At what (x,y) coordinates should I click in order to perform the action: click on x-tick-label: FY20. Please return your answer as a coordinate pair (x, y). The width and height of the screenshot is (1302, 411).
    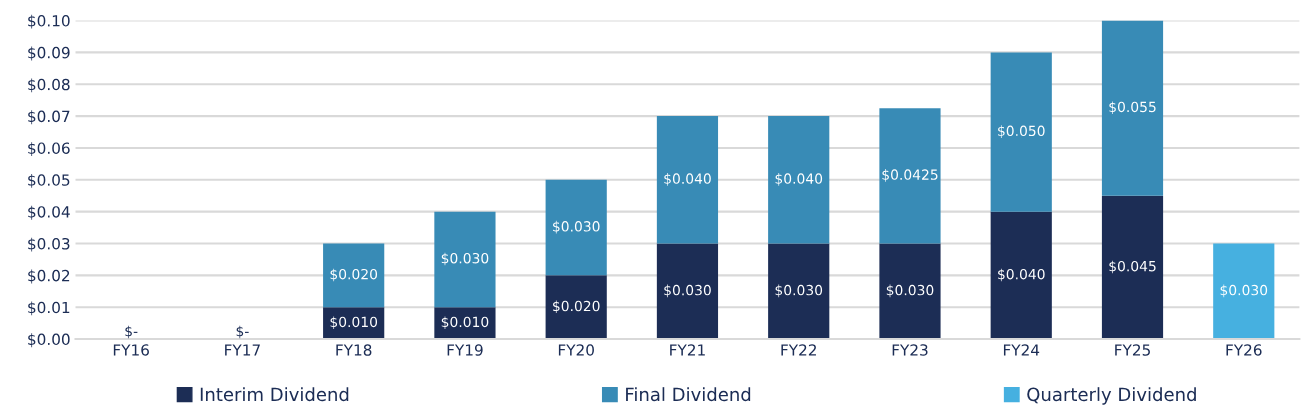
    Looking at the image, I should click on (576, 350).